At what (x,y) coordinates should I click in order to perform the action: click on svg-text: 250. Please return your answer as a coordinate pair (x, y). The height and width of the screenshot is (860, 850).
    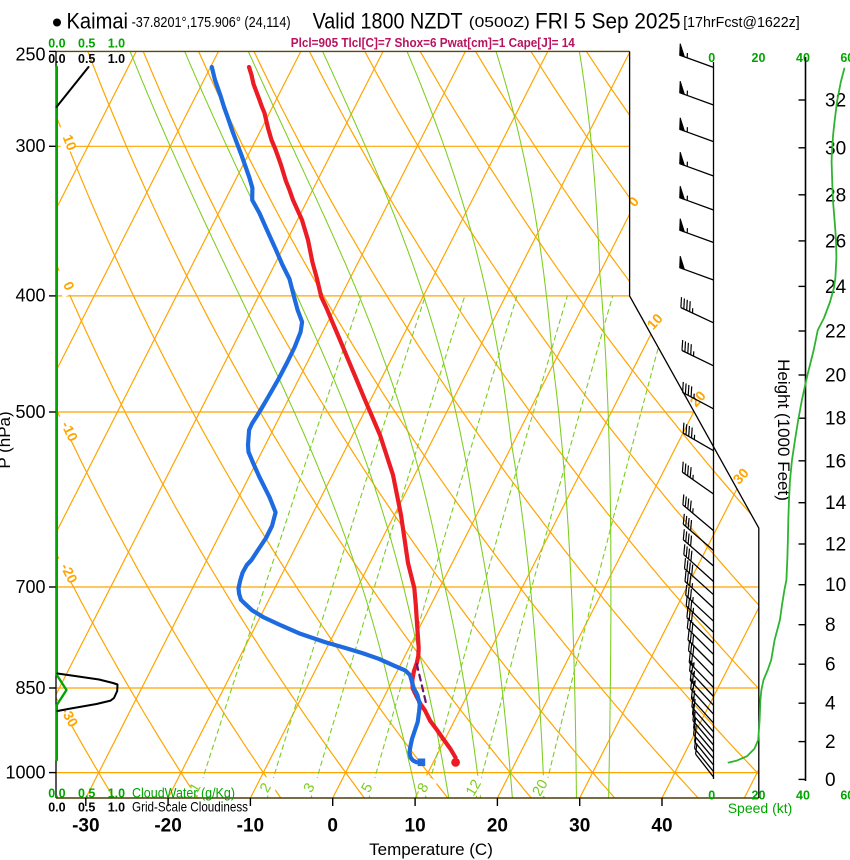
    Looking at the image, I should click on (30, 54).